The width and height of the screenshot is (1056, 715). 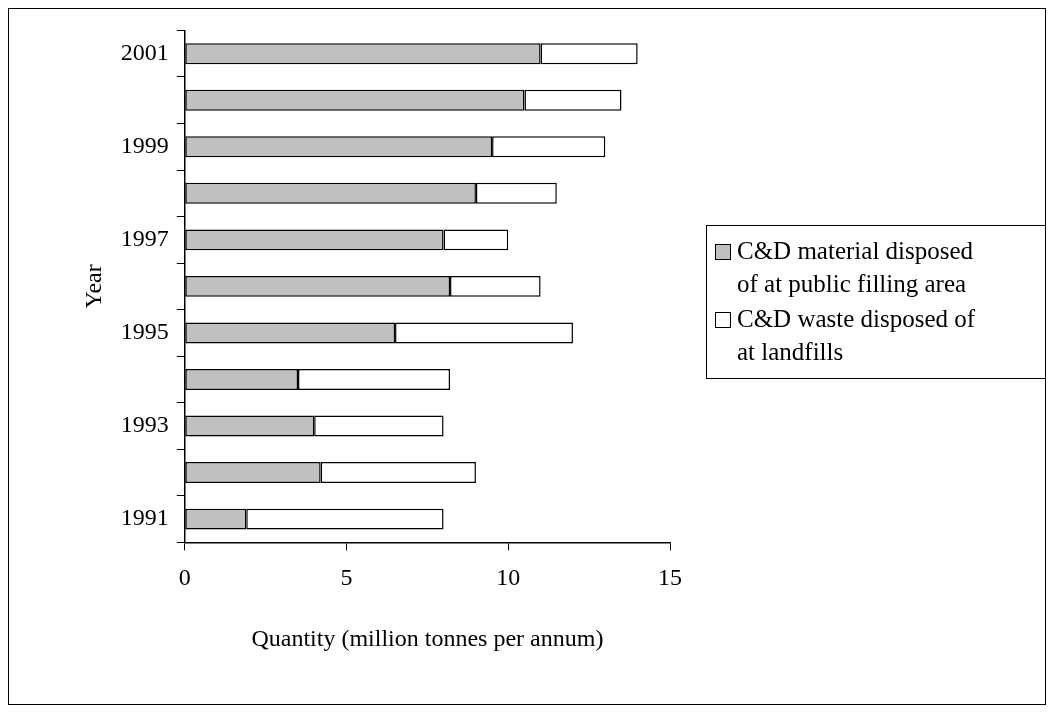 I want to click on y-axis-title: Year, so click(x=92, y=286).